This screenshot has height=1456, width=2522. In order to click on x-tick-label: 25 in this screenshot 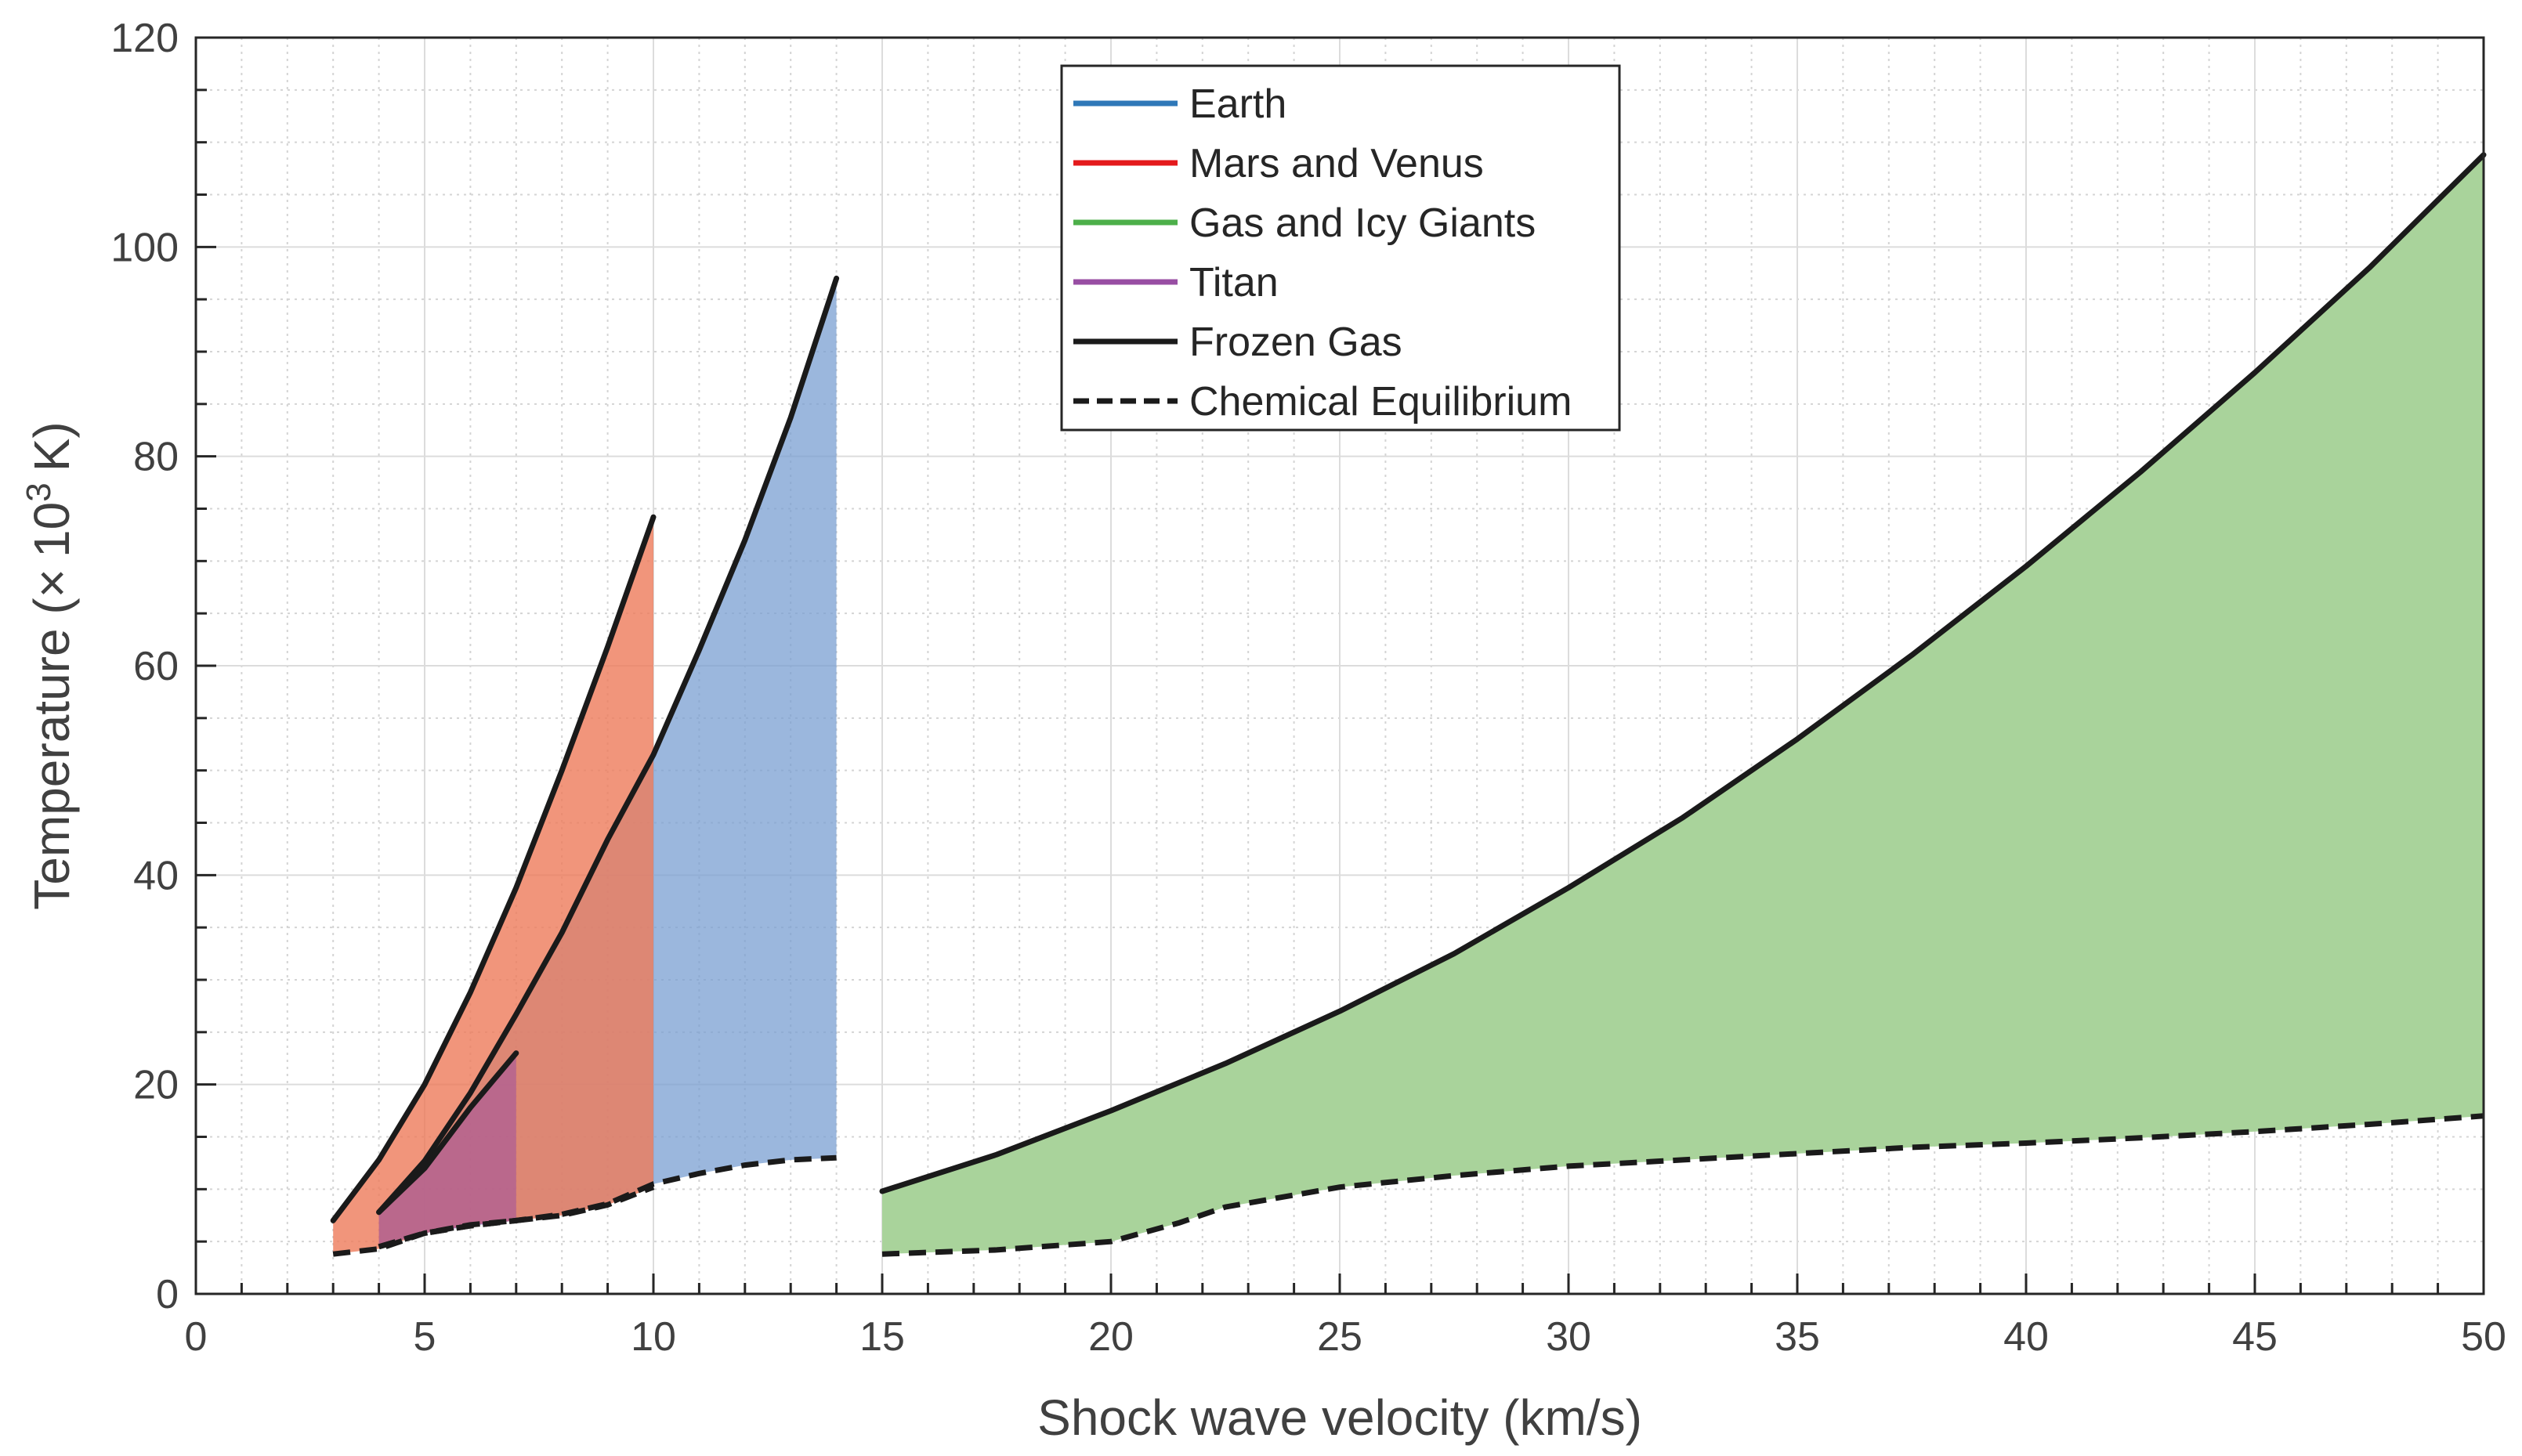, I will do `click(1339, 1337)`.